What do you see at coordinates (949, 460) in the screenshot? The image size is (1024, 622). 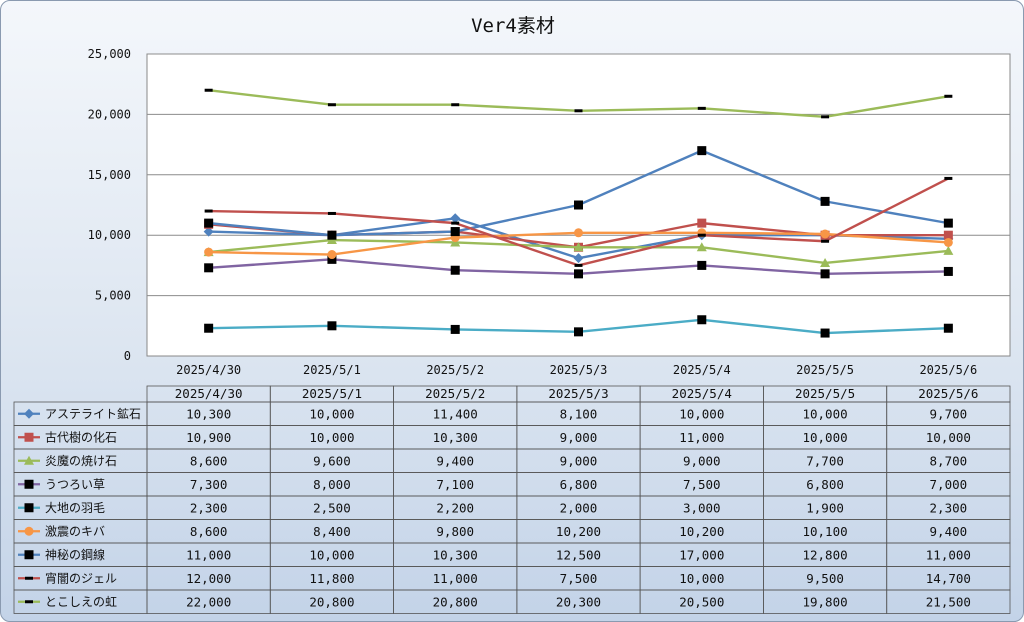 I see `table-cell-value: 8,700` at bounding box center [949, 460].